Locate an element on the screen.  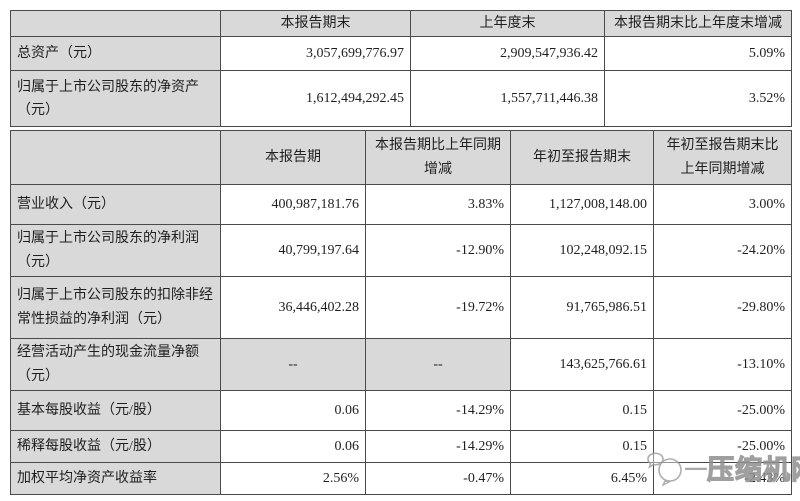
table-header-row: 本报告期末 上年度末 本报告期末比上年度末增减 is located at coordinates (401, 23).